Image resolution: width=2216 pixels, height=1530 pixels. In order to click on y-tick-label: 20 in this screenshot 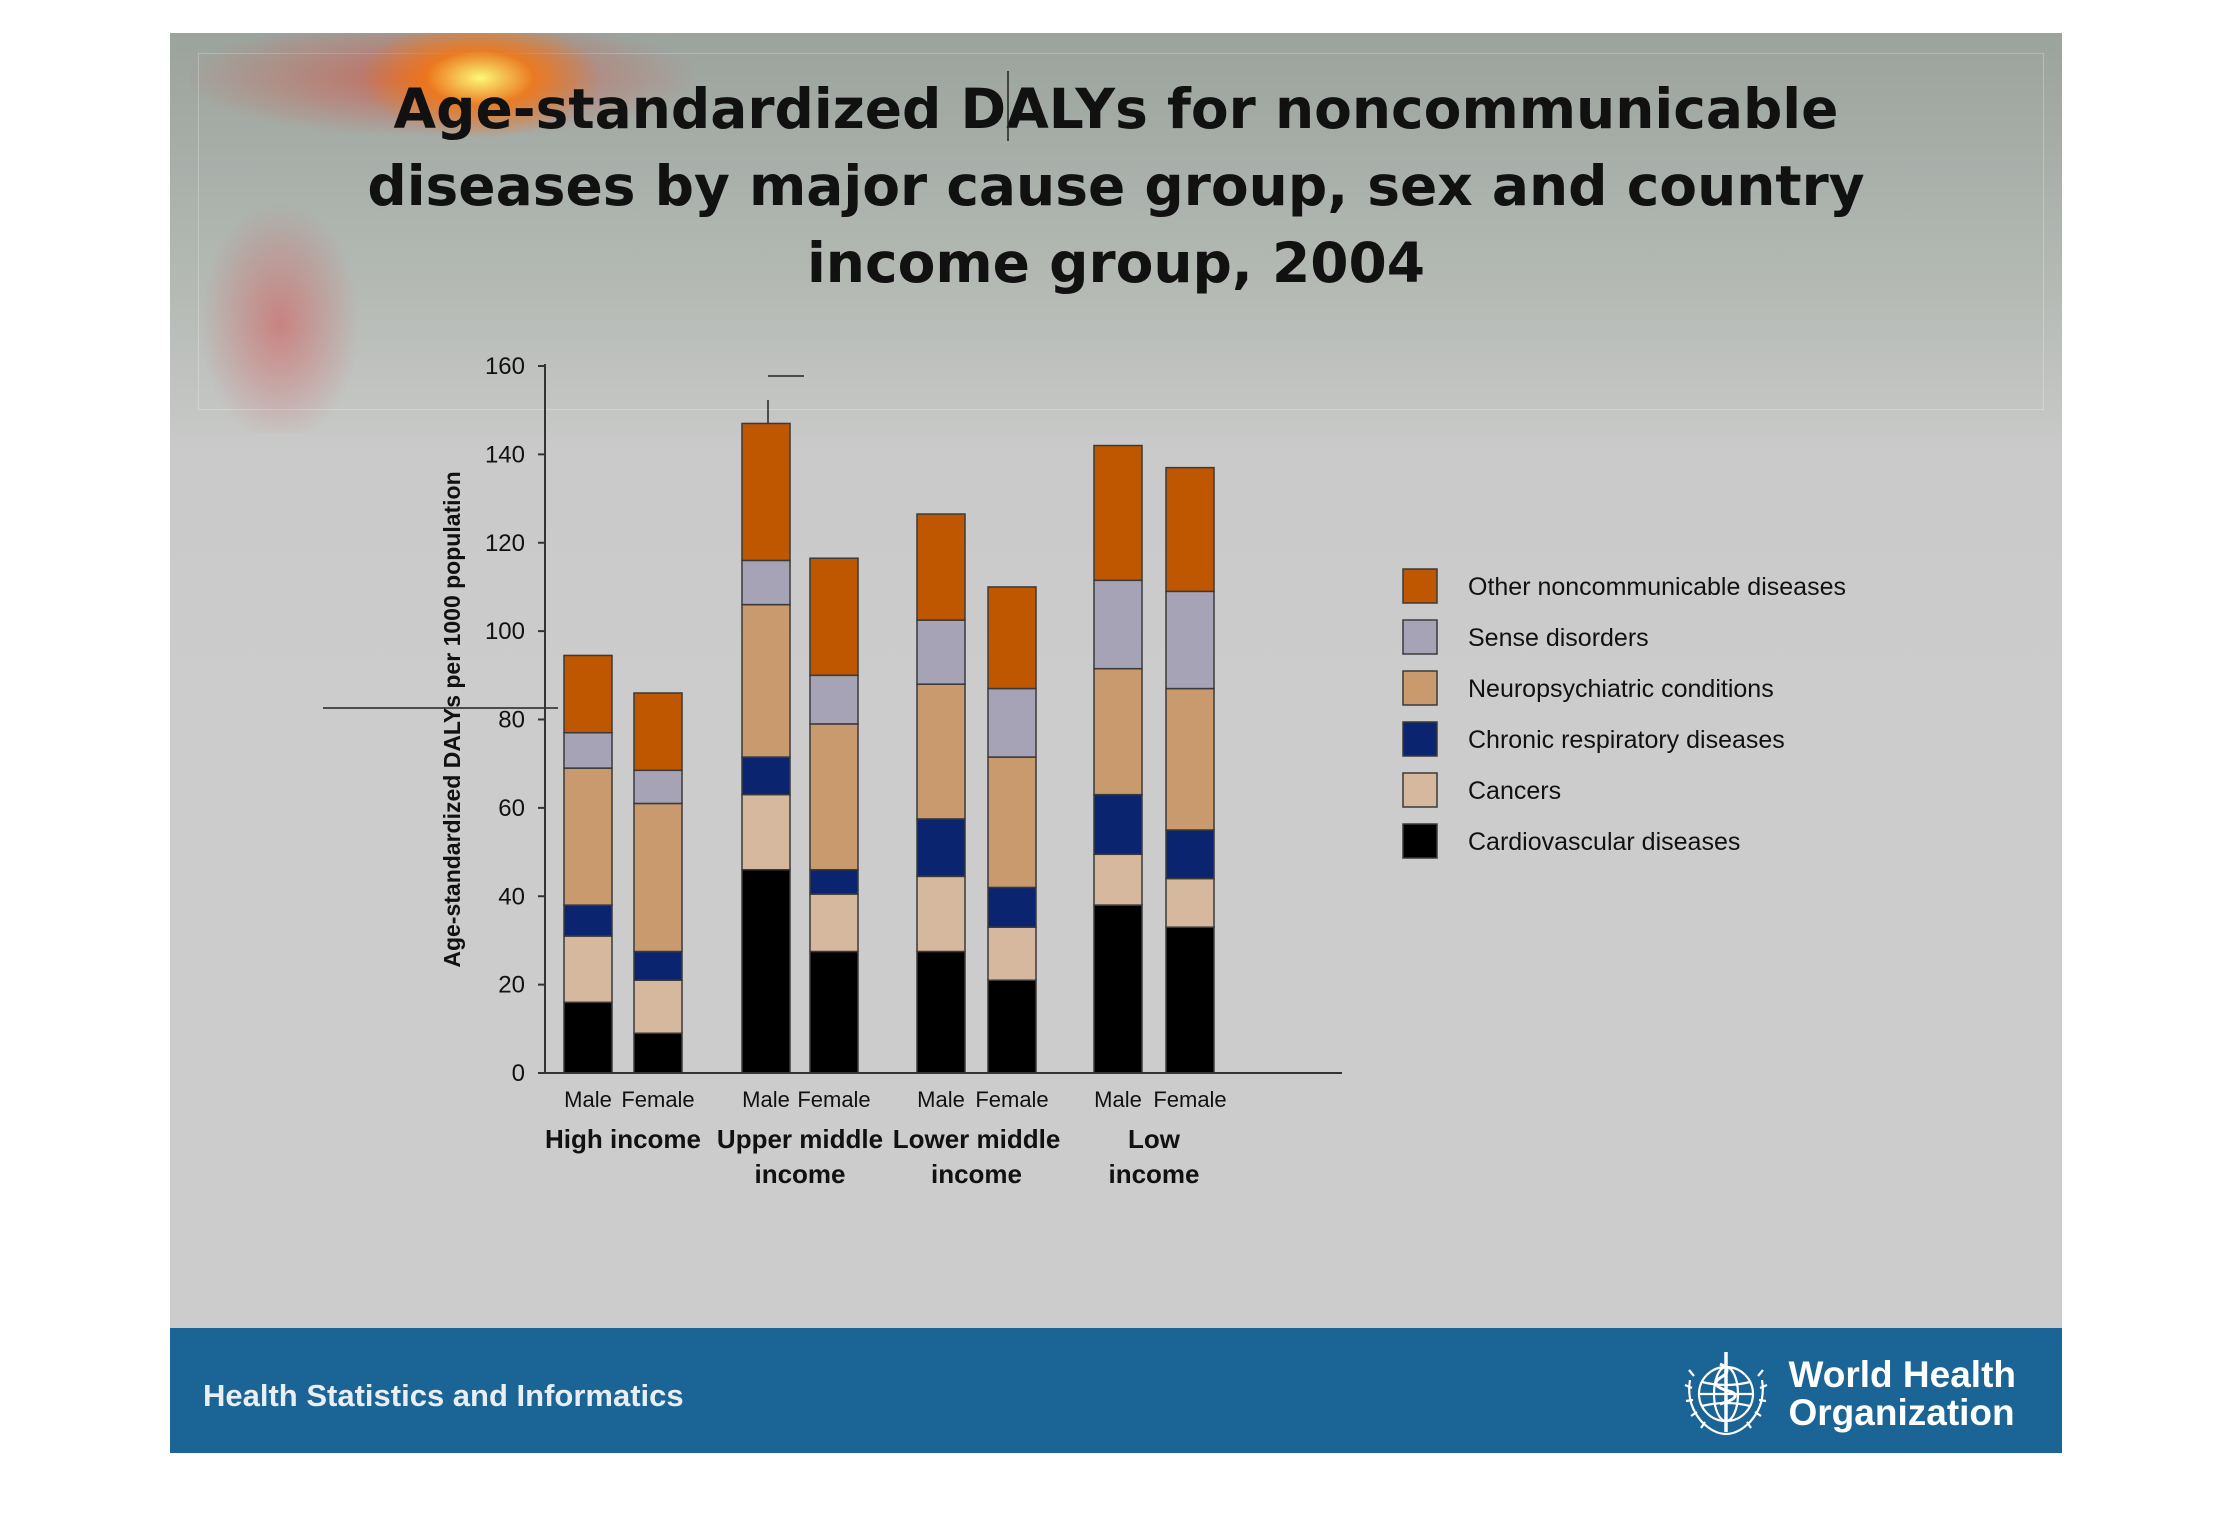, I will do `click(511, 985)`.